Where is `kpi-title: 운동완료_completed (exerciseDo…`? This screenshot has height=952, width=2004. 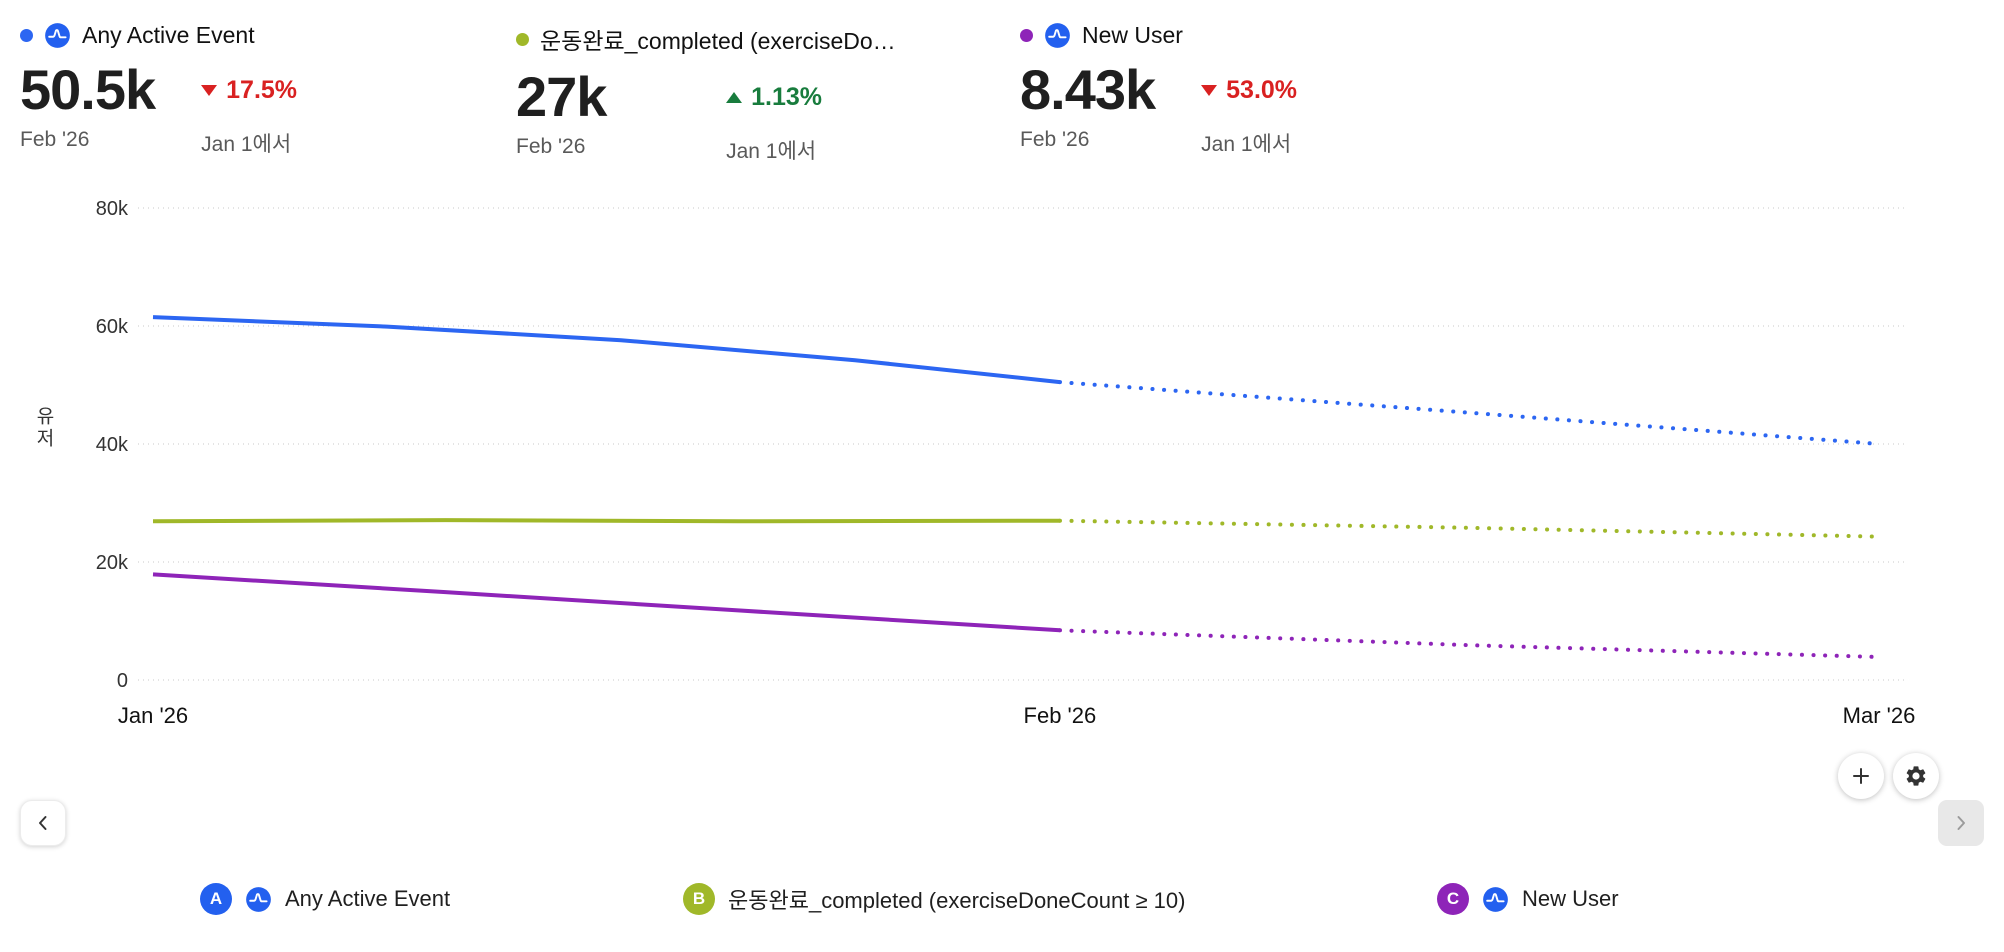 kpi-title: 운동완료_completed (exerciseDo… is located at coordinates (718, 41).